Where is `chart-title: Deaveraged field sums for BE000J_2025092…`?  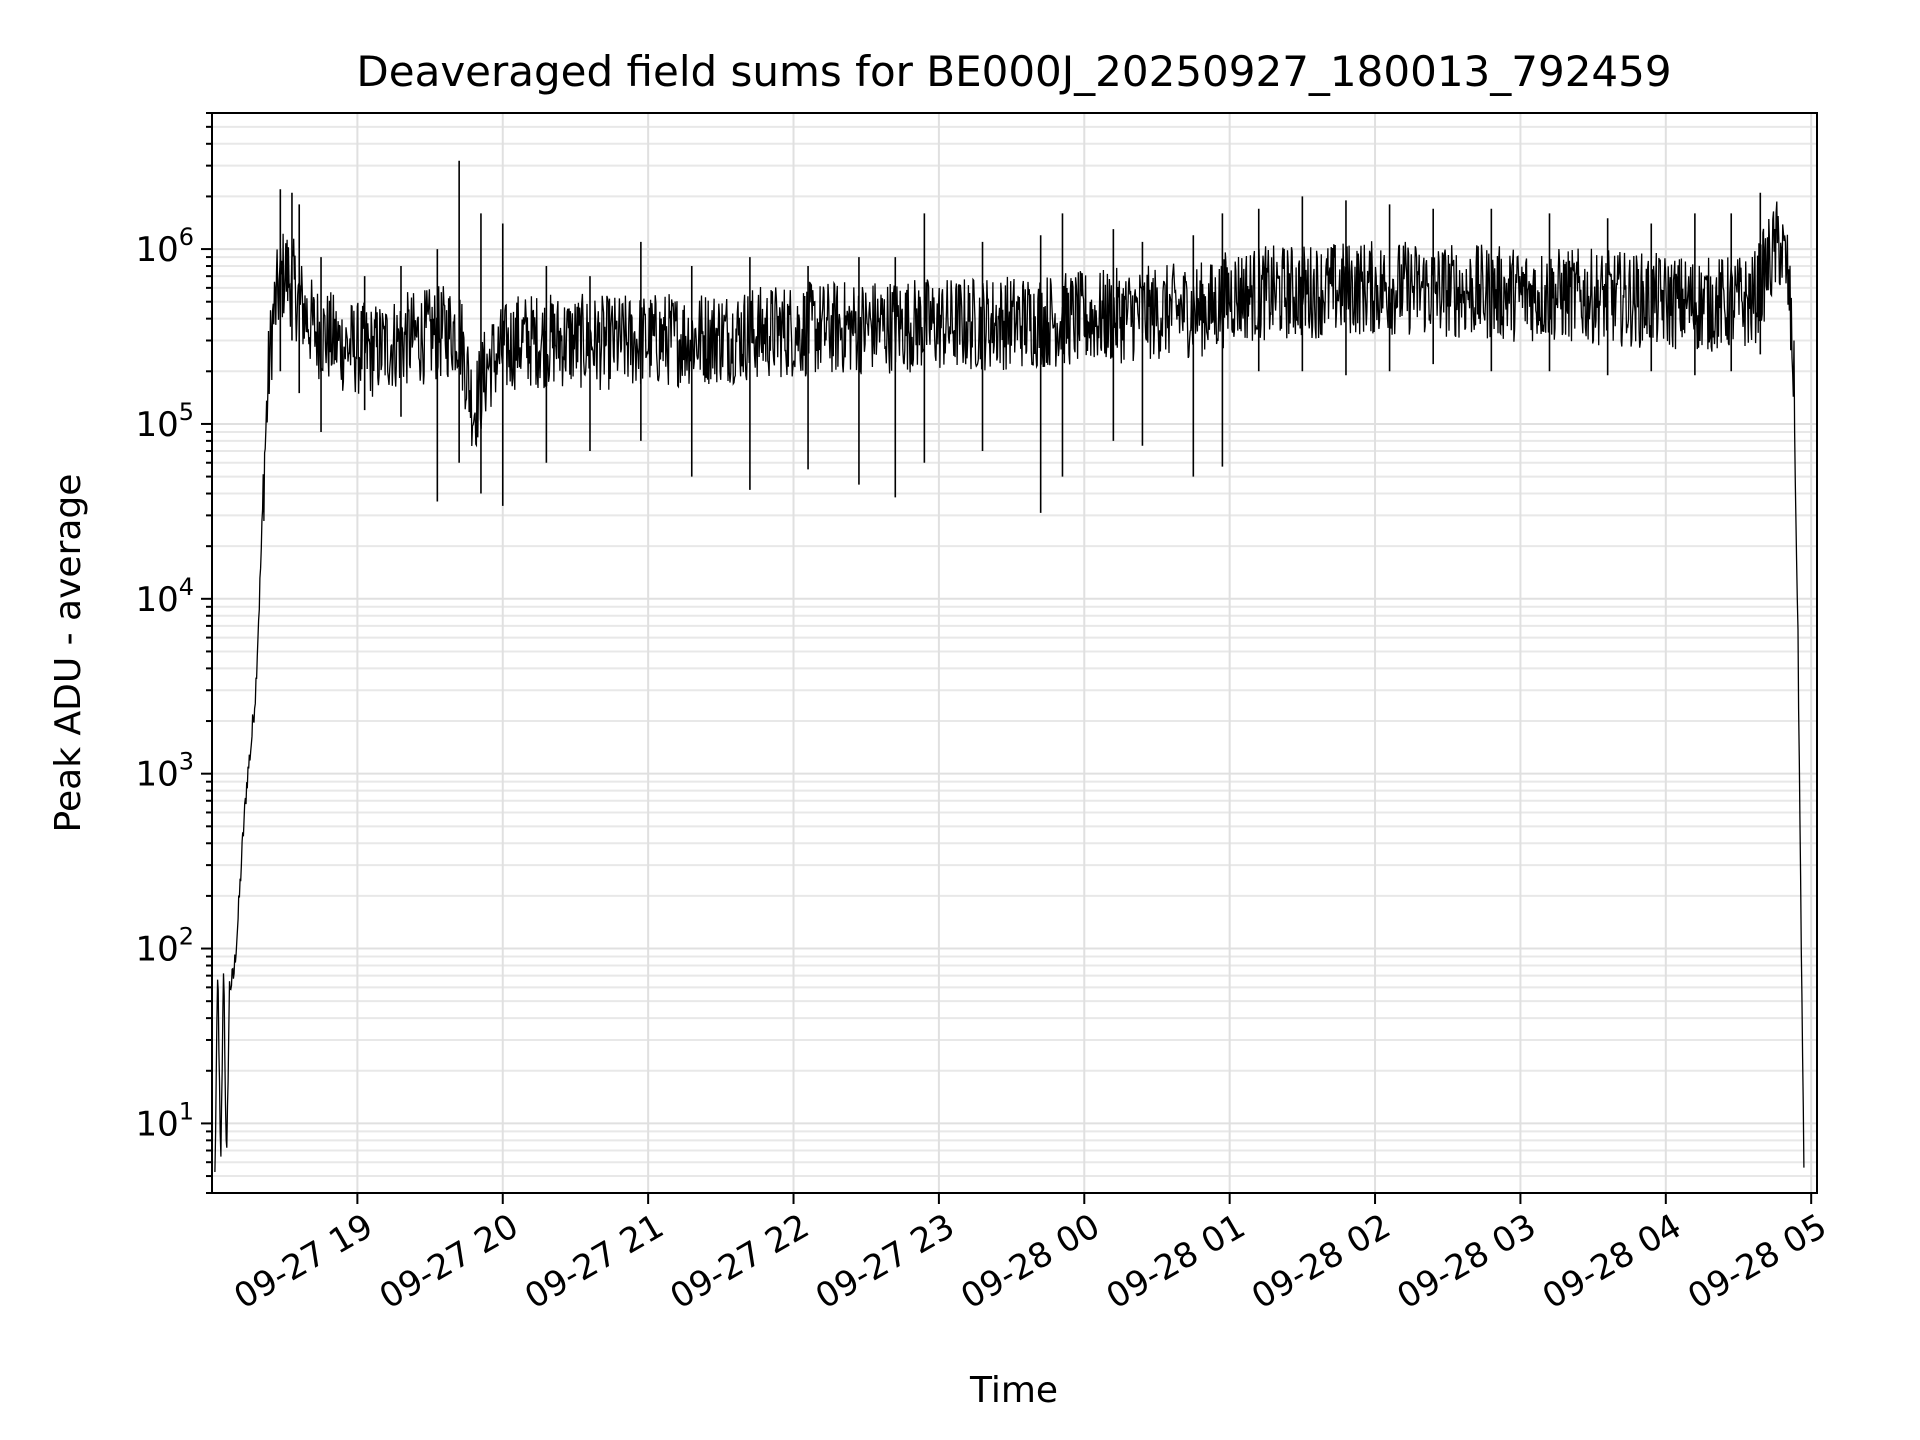 chart-title: Deaveraged field sums for BE000J_2025092… is located at coordinates (1013, 71).